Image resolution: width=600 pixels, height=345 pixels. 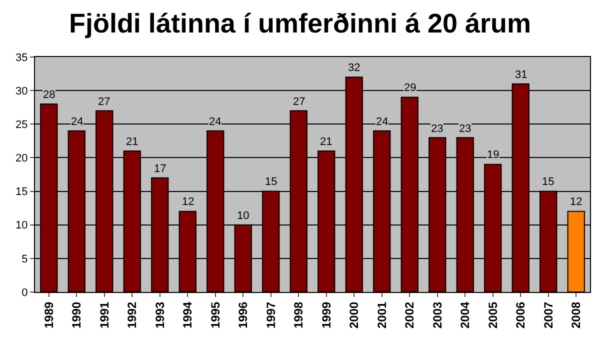 I want to click on data-label: 31, so click(x=521, y=75).